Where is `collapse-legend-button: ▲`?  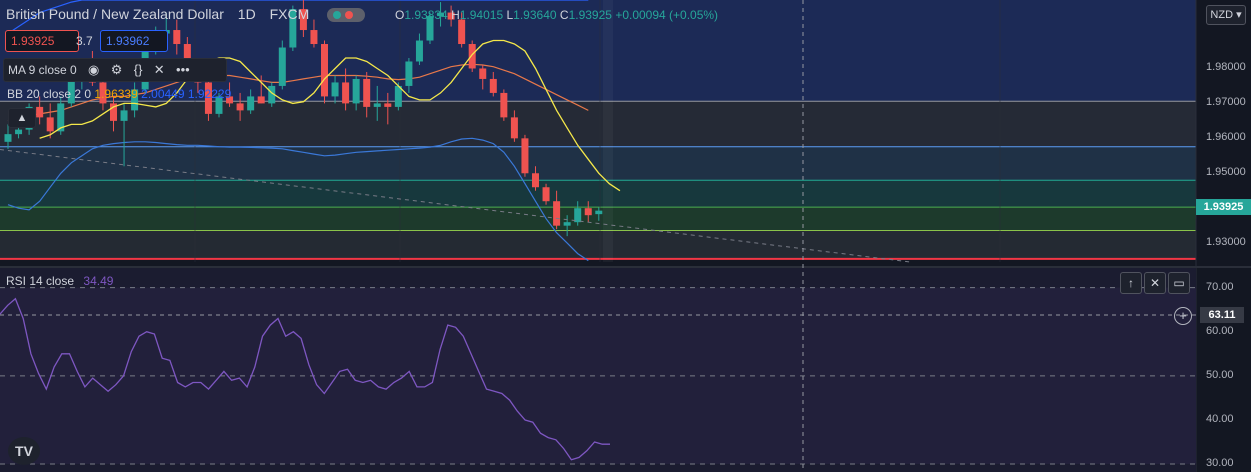 collapse-legend-button: ▲ is located at coordinates (22, 118).